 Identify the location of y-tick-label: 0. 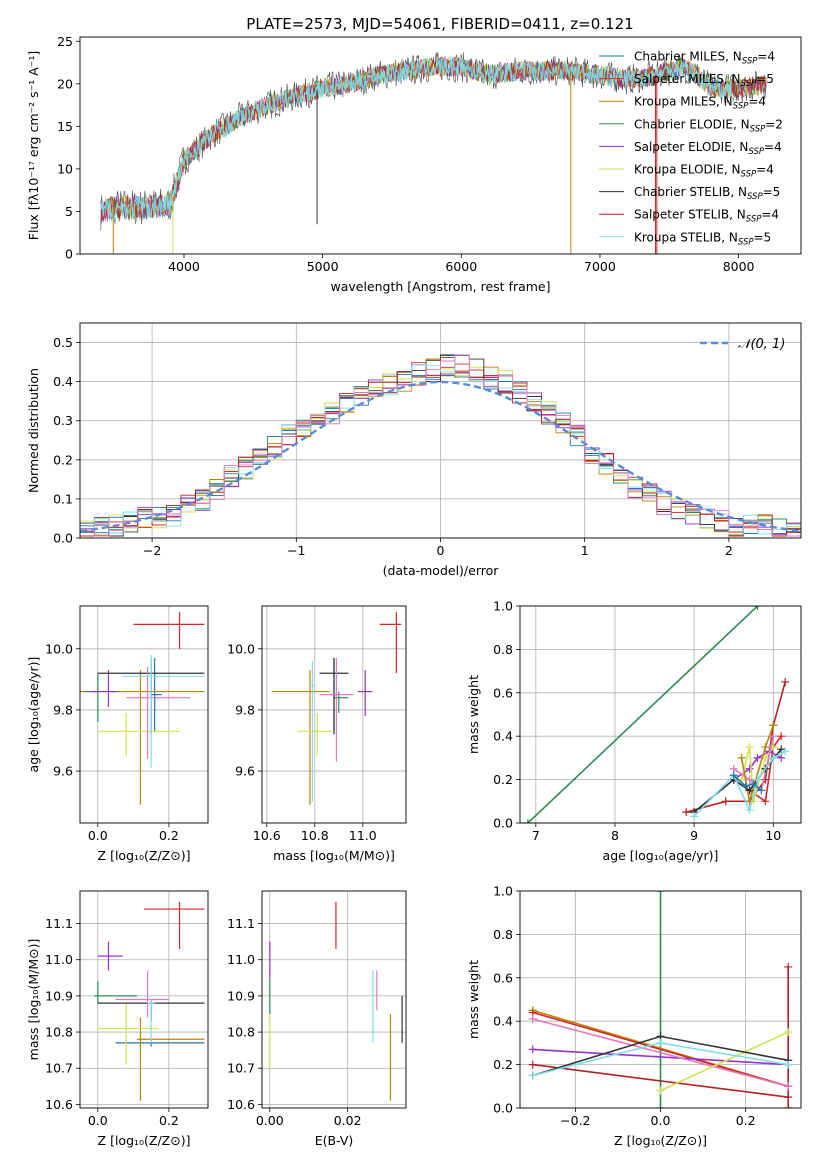
(69, 254).